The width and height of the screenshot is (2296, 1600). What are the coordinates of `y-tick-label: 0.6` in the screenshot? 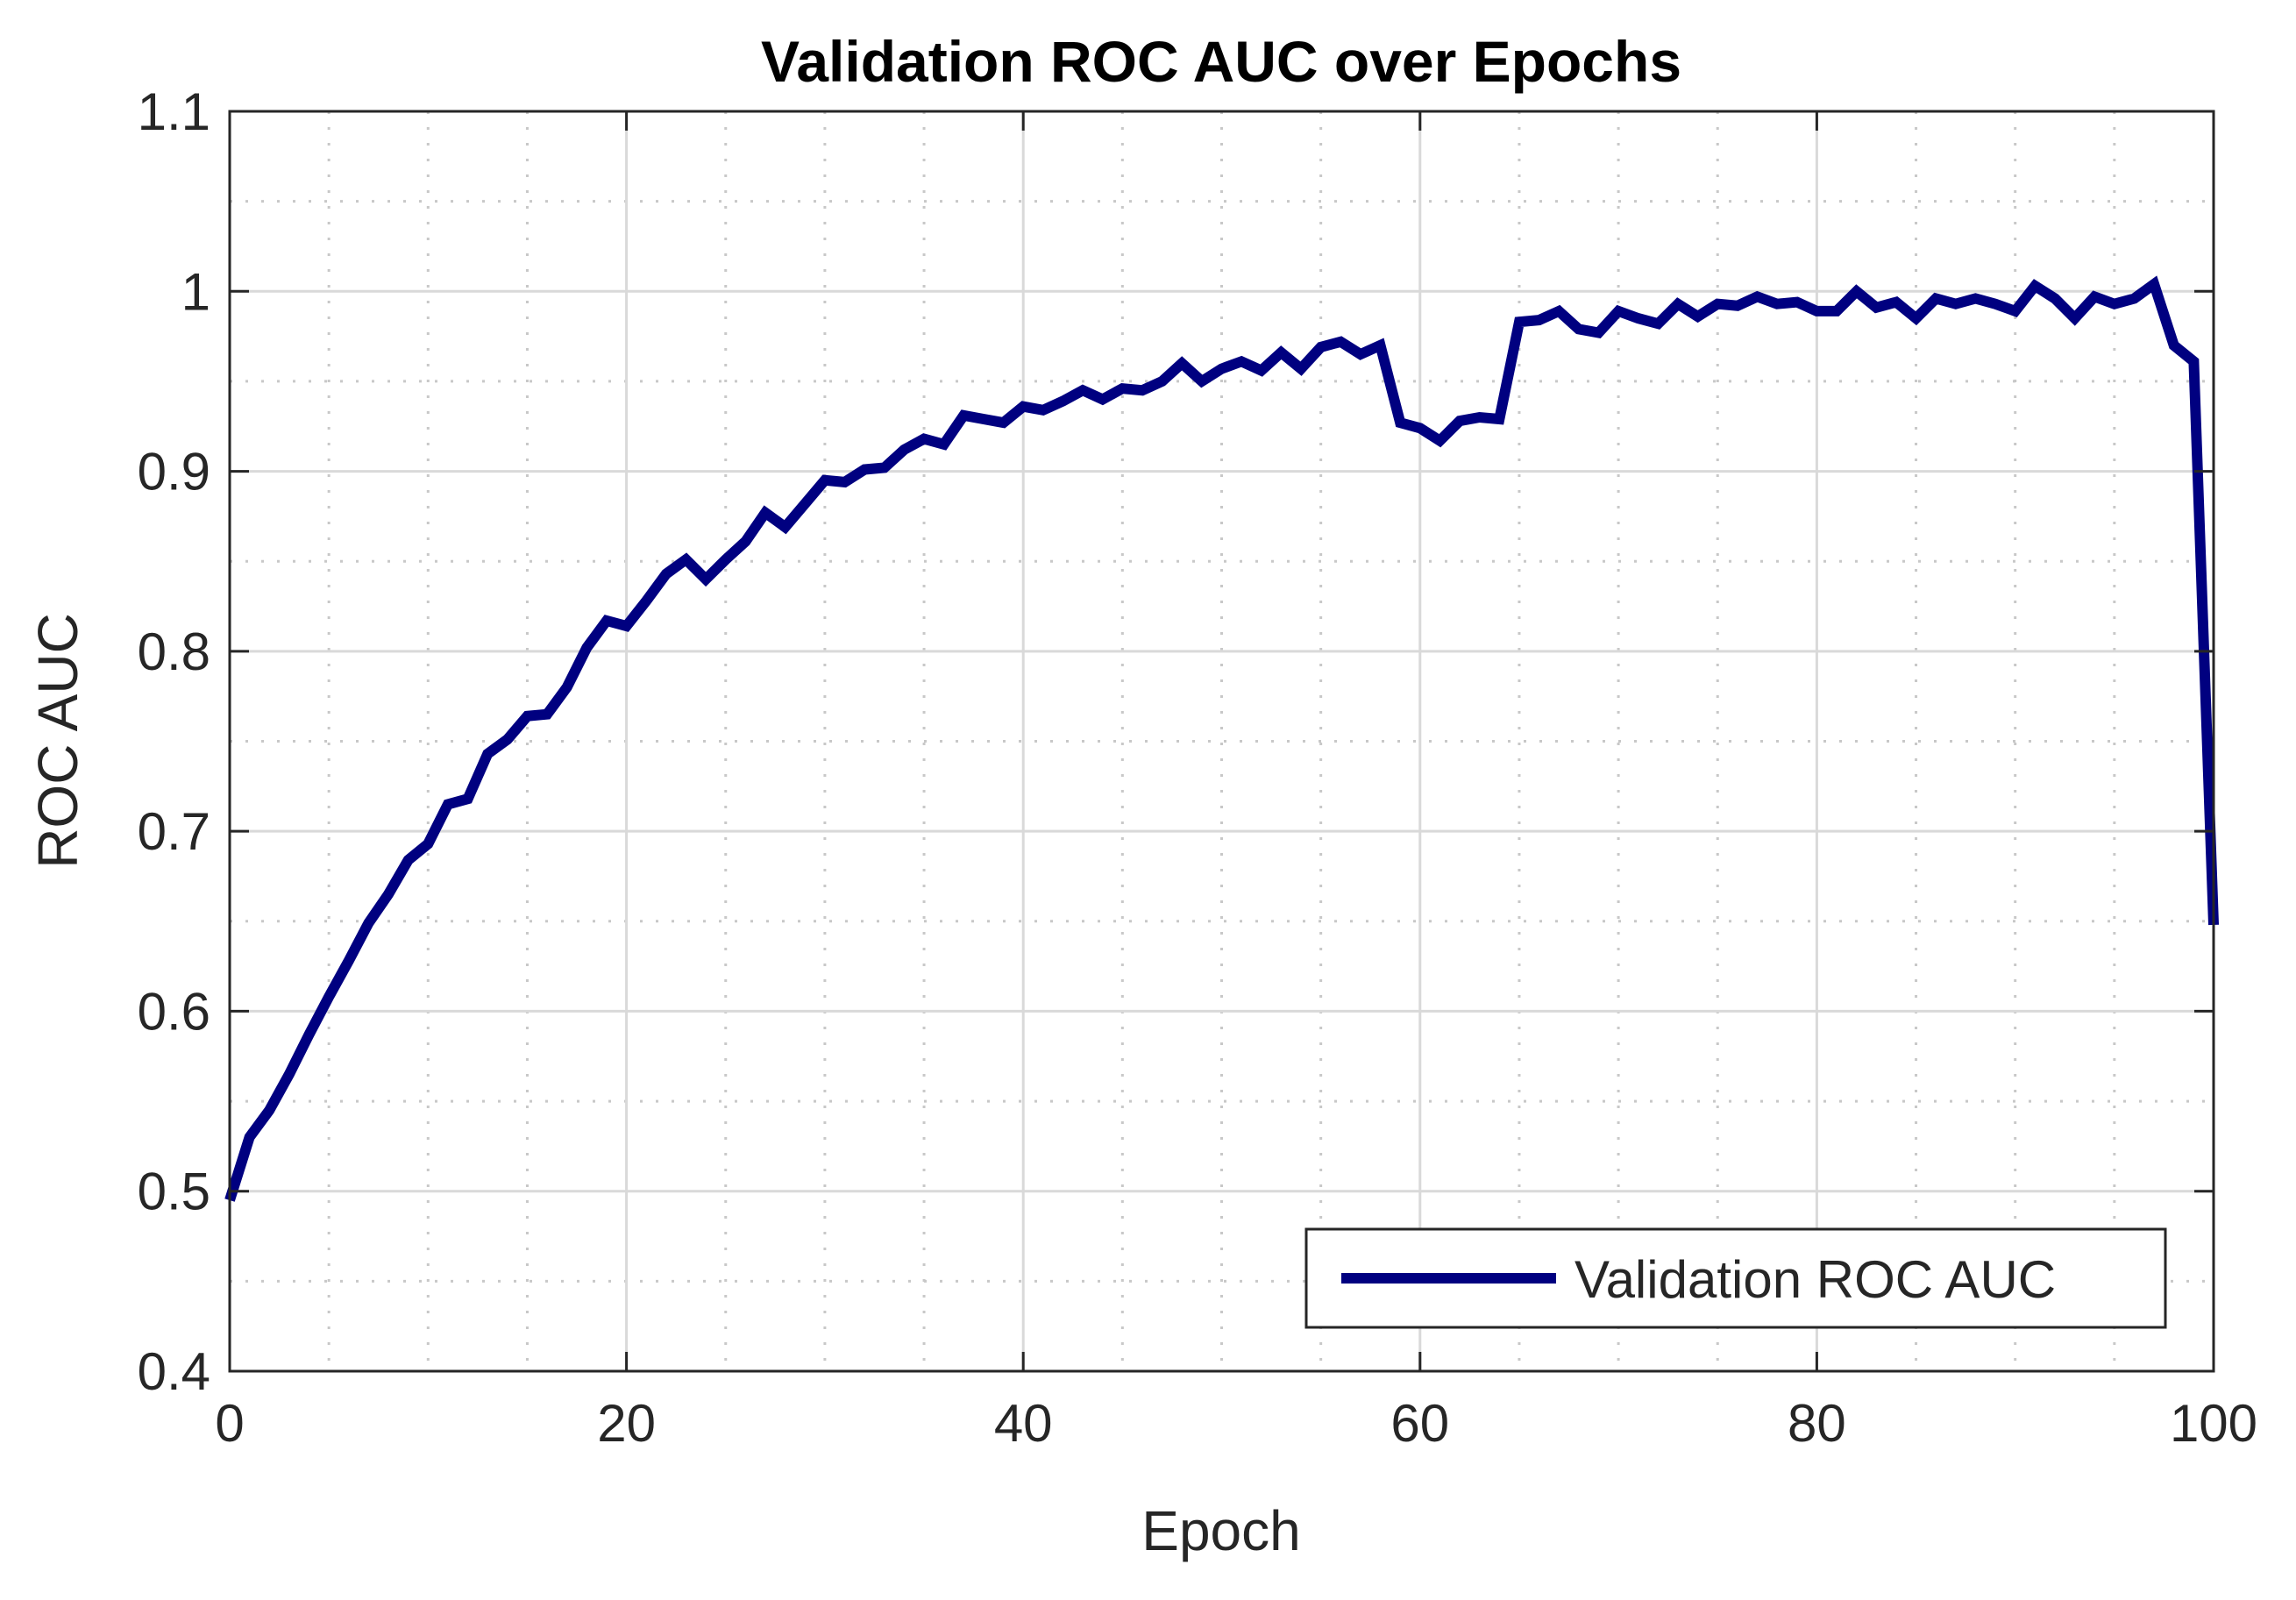 It's located at (174, 1011).